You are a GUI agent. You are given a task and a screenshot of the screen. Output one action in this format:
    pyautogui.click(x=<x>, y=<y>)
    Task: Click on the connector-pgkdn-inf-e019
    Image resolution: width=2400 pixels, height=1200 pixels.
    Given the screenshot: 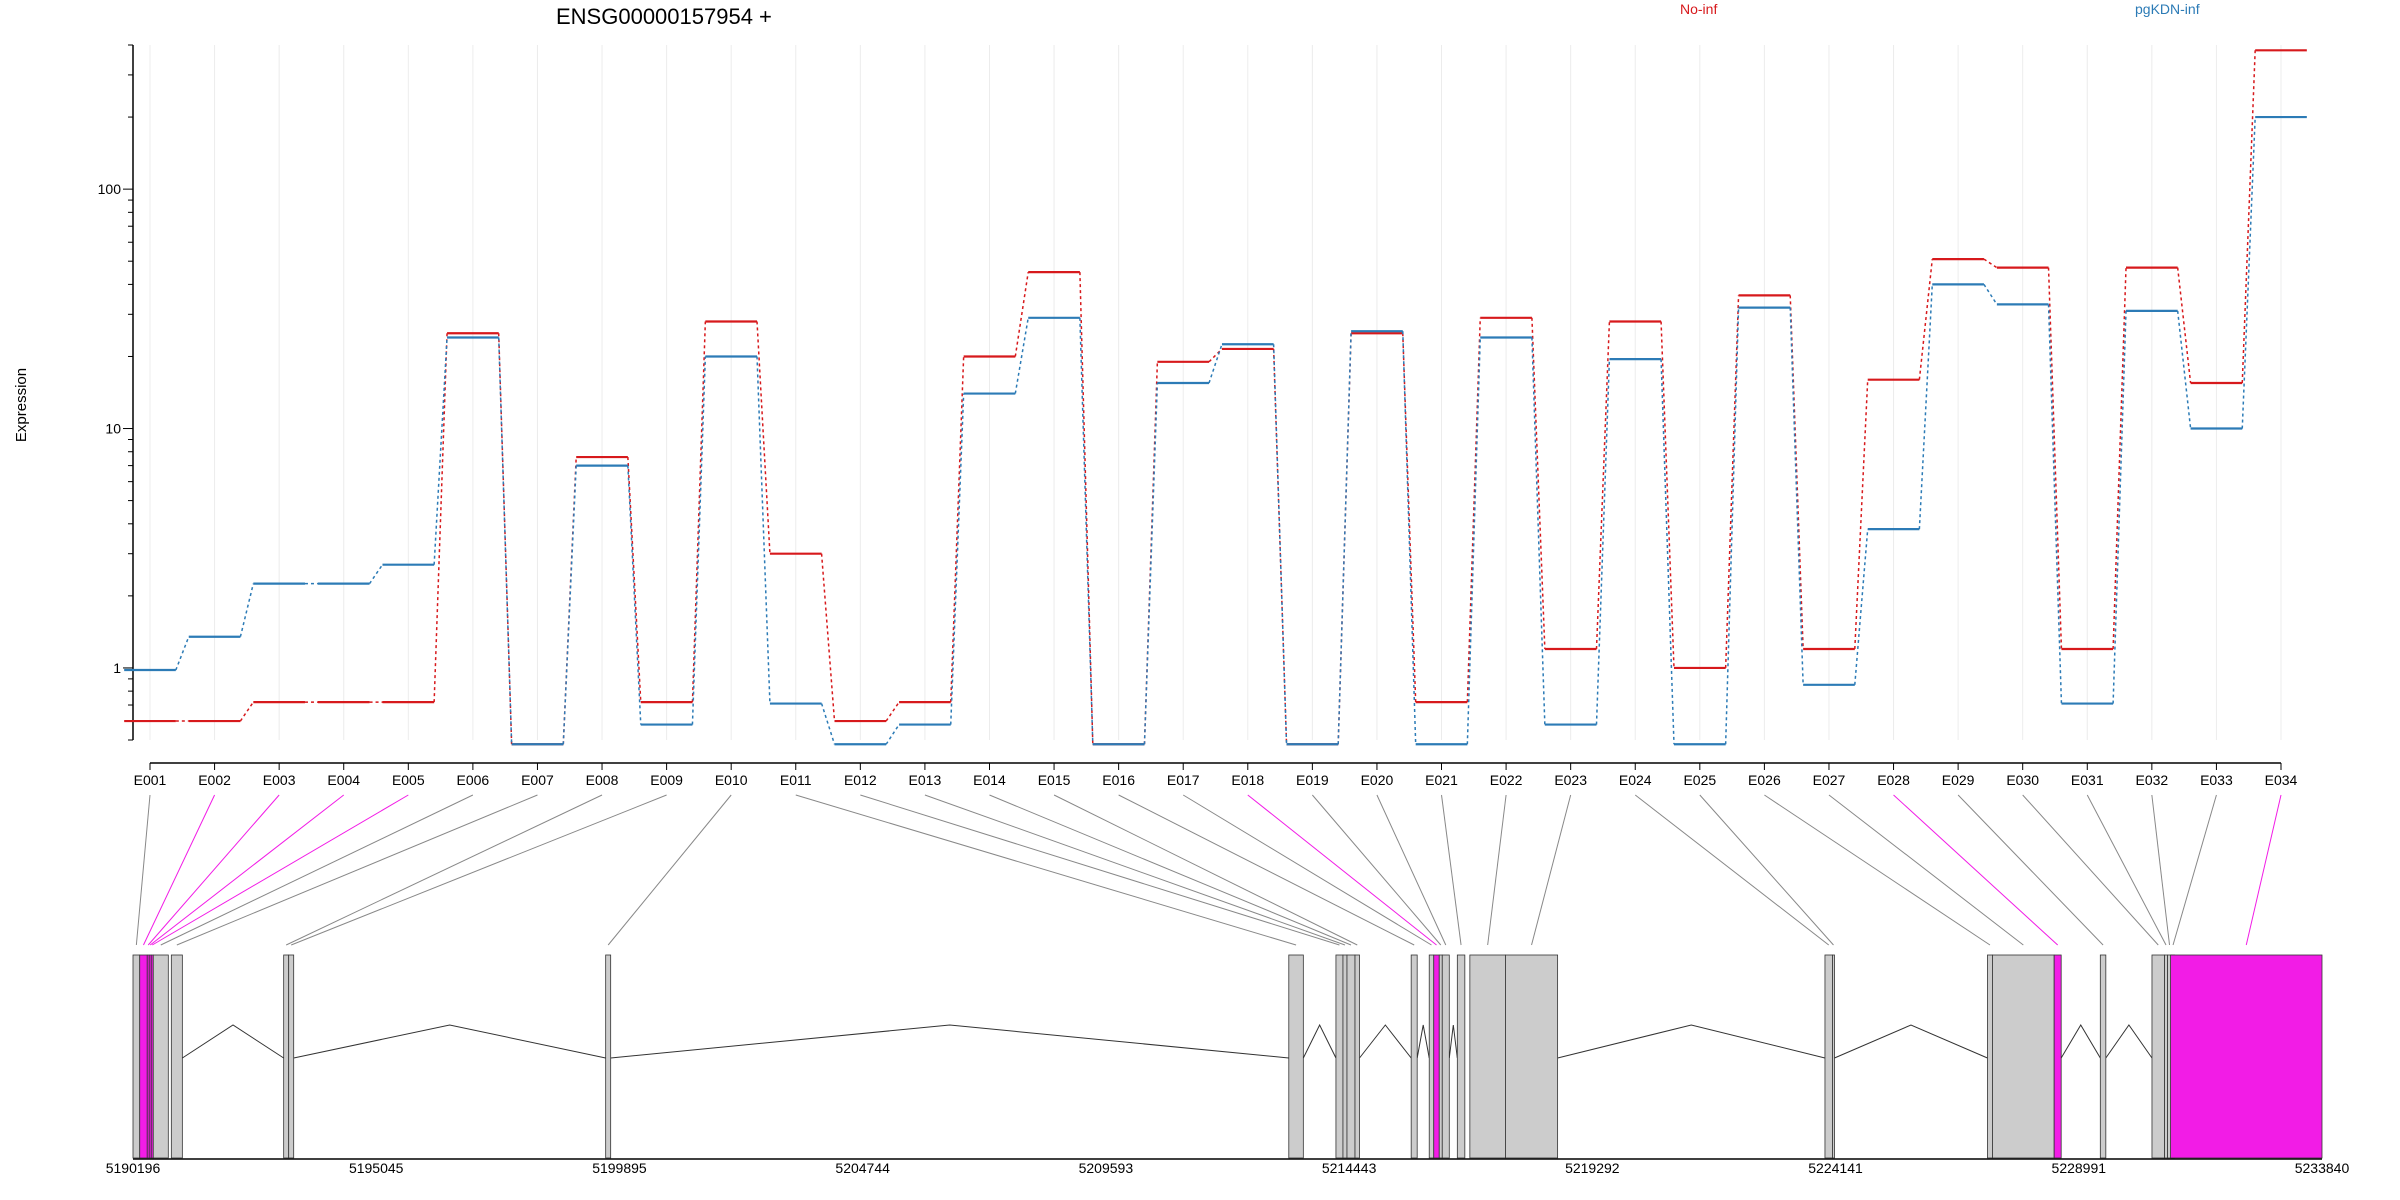 What is the action you would take?
    pyautogui.click(x=1344, y=538)
    